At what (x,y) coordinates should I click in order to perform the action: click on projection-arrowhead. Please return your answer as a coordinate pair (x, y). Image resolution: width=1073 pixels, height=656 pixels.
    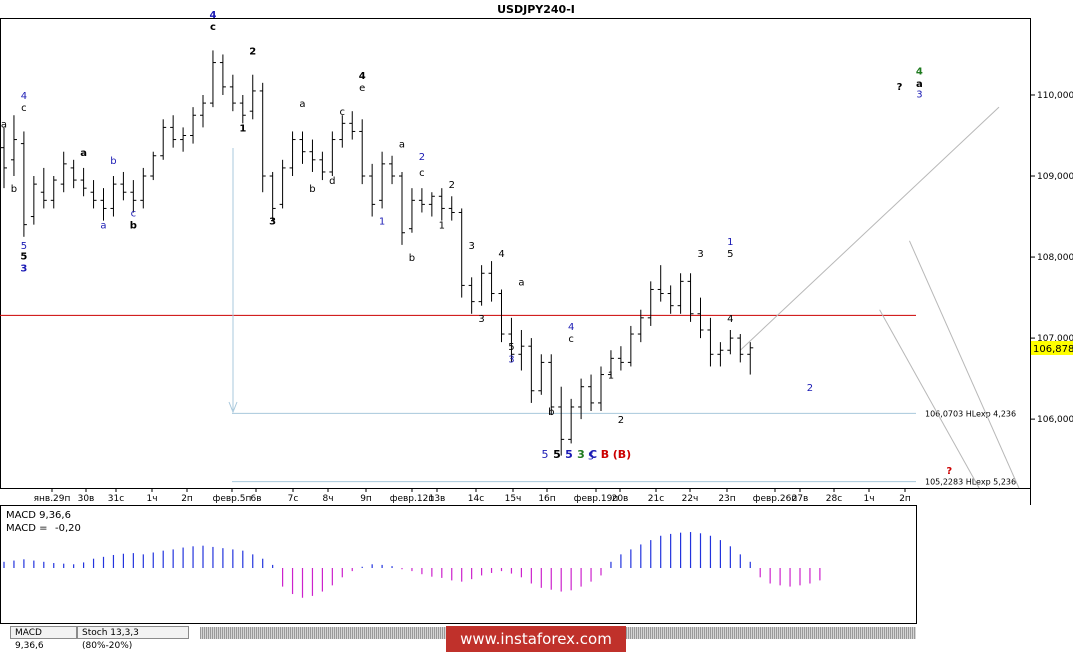
    Looking at the image, I should click on (233, 407).